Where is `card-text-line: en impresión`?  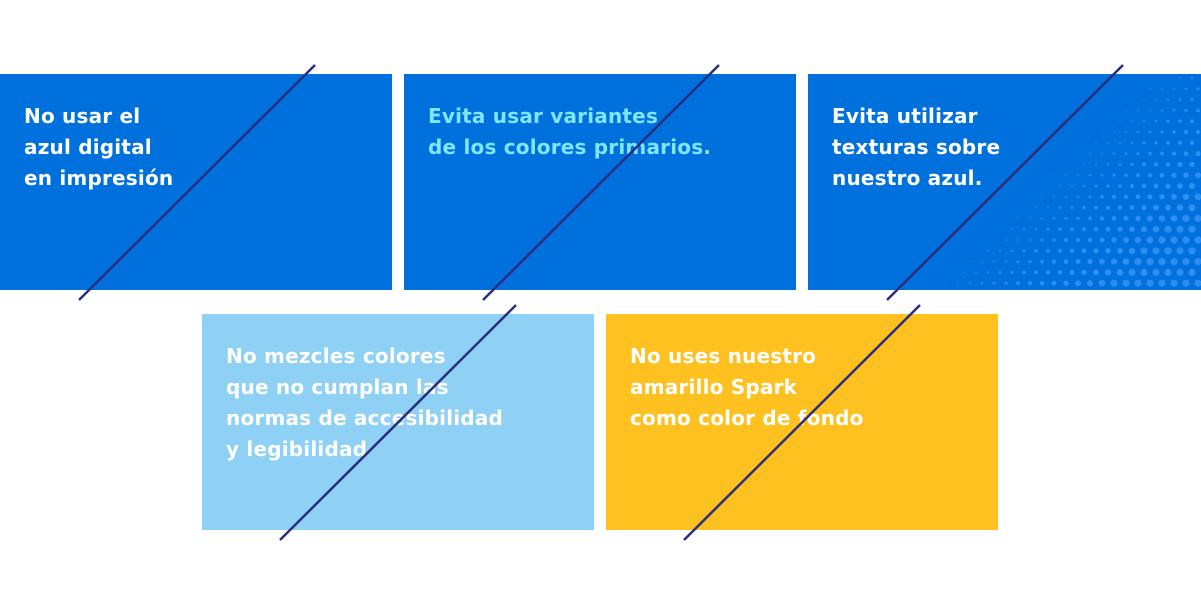 card-text-line: en impresión is located at coordinates (99, 178).